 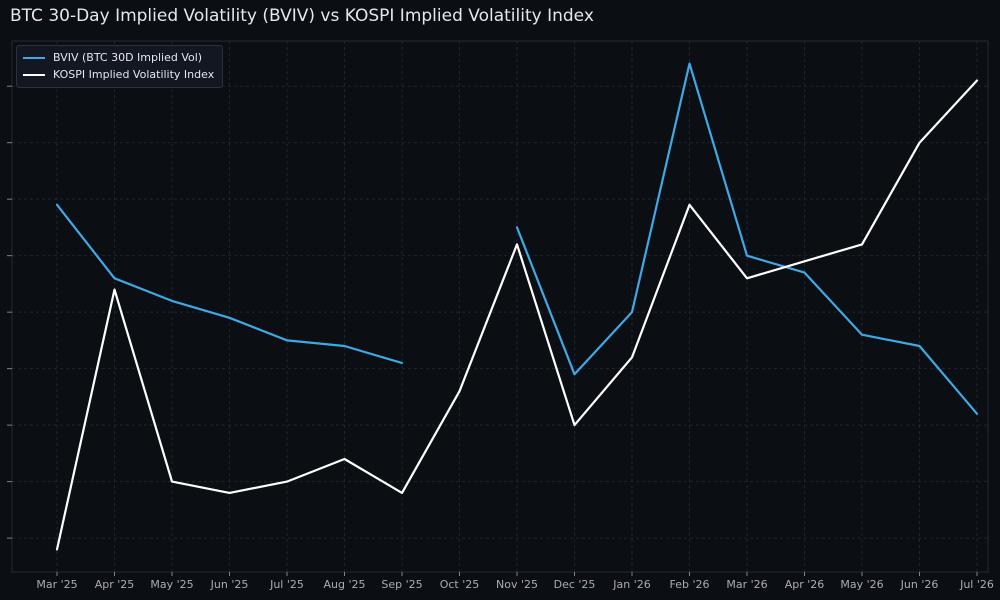 I want to click on legend-label-kospi: KOSPI Implied Volatility Index, so click(x=134, y=74).